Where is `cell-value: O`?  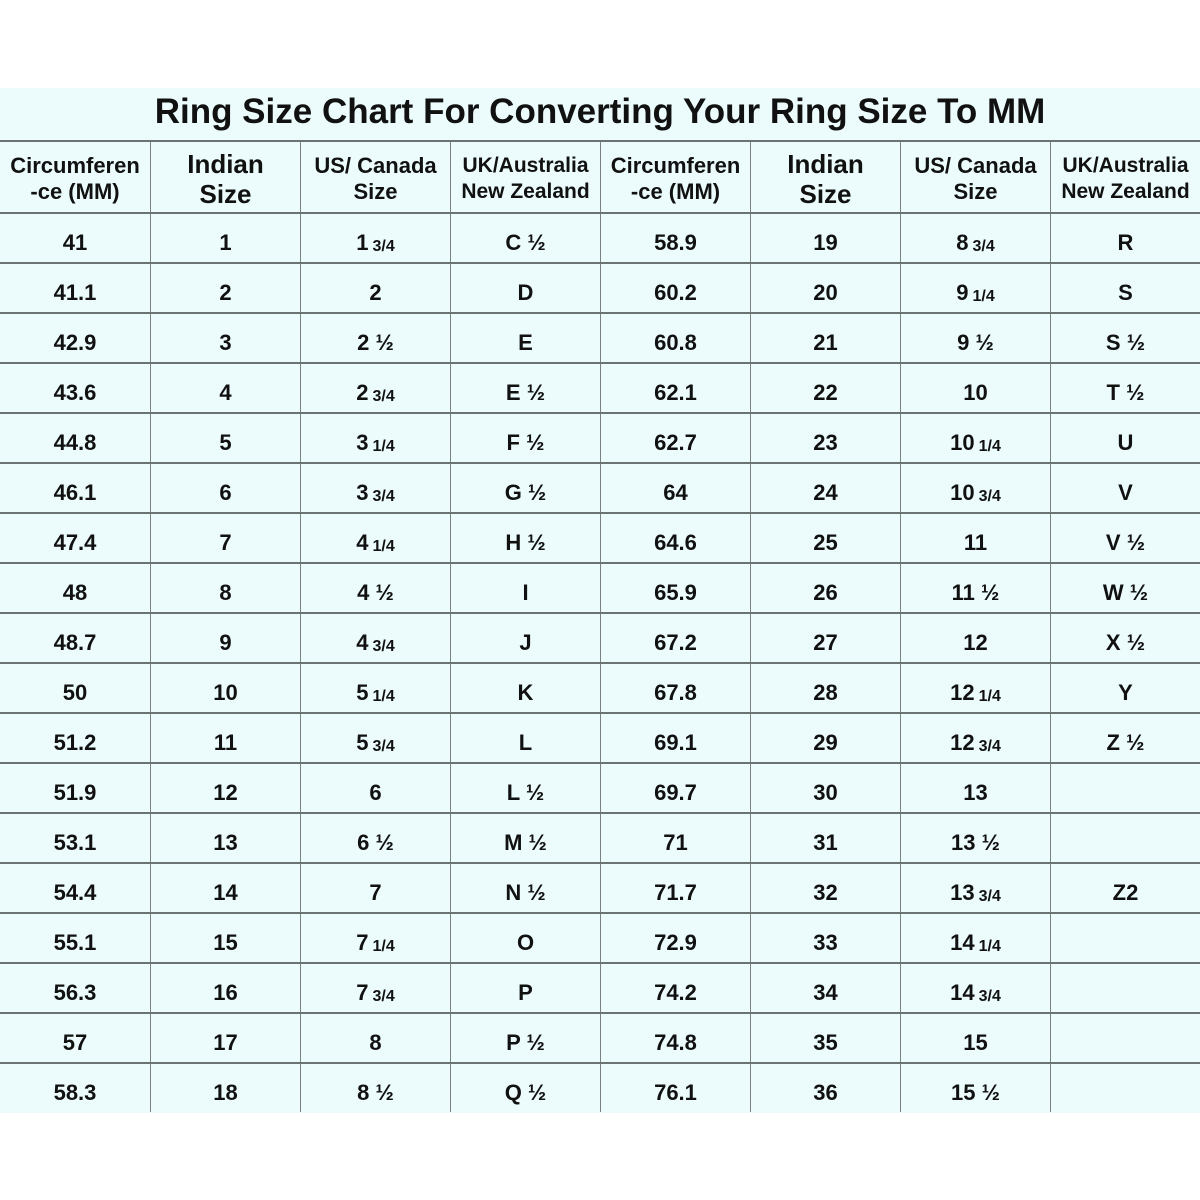 cell-value: O is located at coordinates (525, 942).